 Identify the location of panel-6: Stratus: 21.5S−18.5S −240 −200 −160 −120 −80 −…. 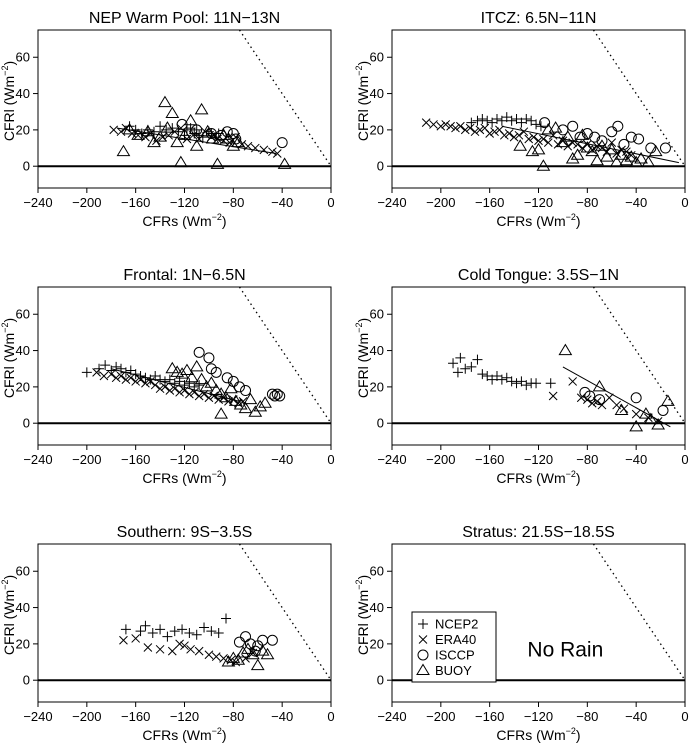
(521, 633).